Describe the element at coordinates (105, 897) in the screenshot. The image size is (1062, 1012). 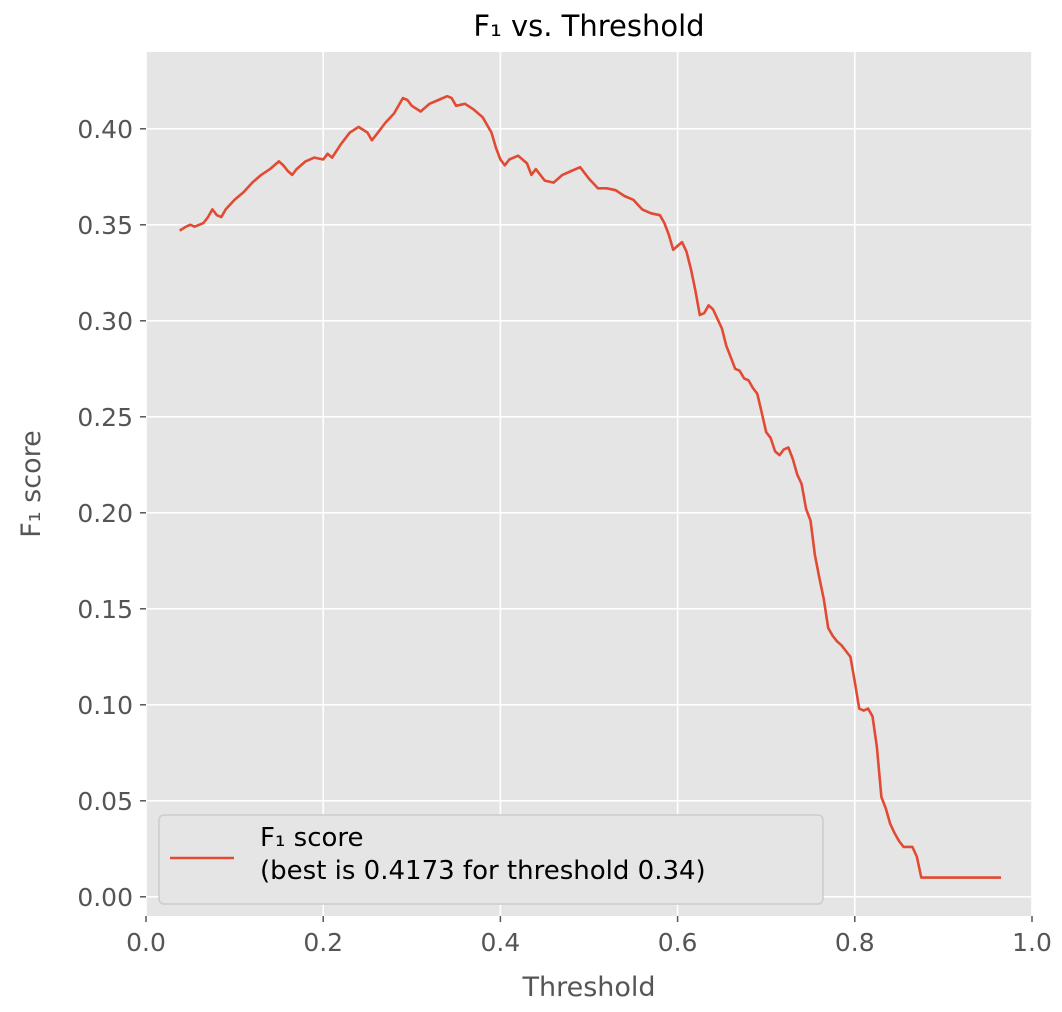
I see `y-tick-label: 0.00` at that location.